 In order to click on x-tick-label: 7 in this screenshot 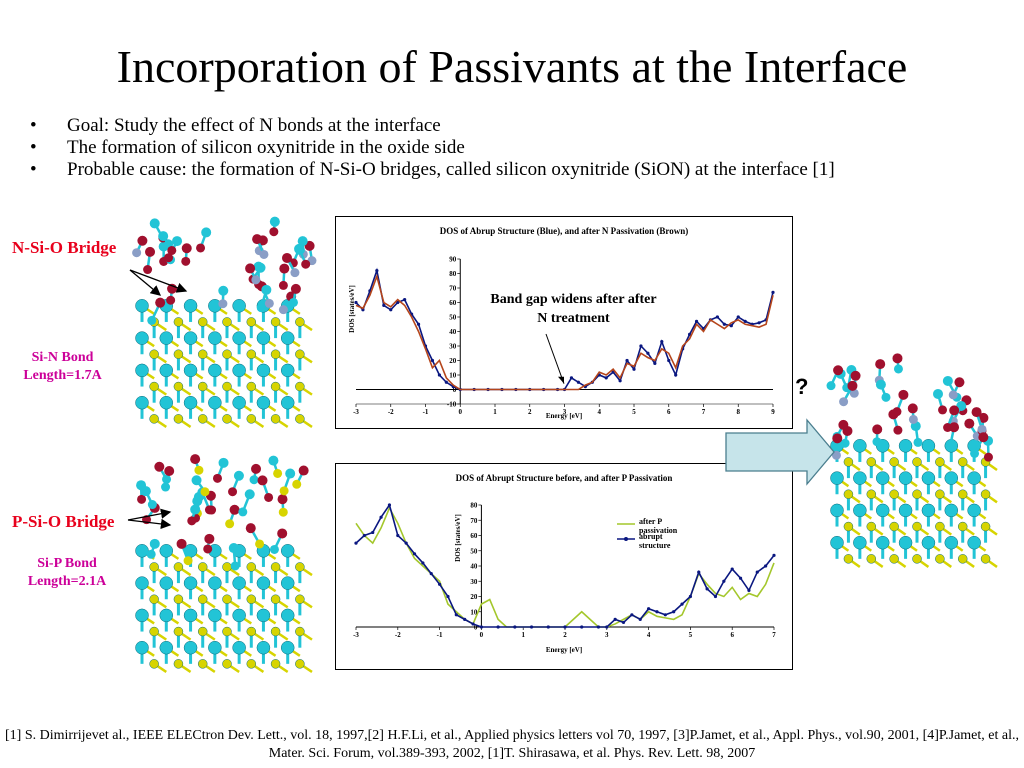, I will do `click(704, 412)`.